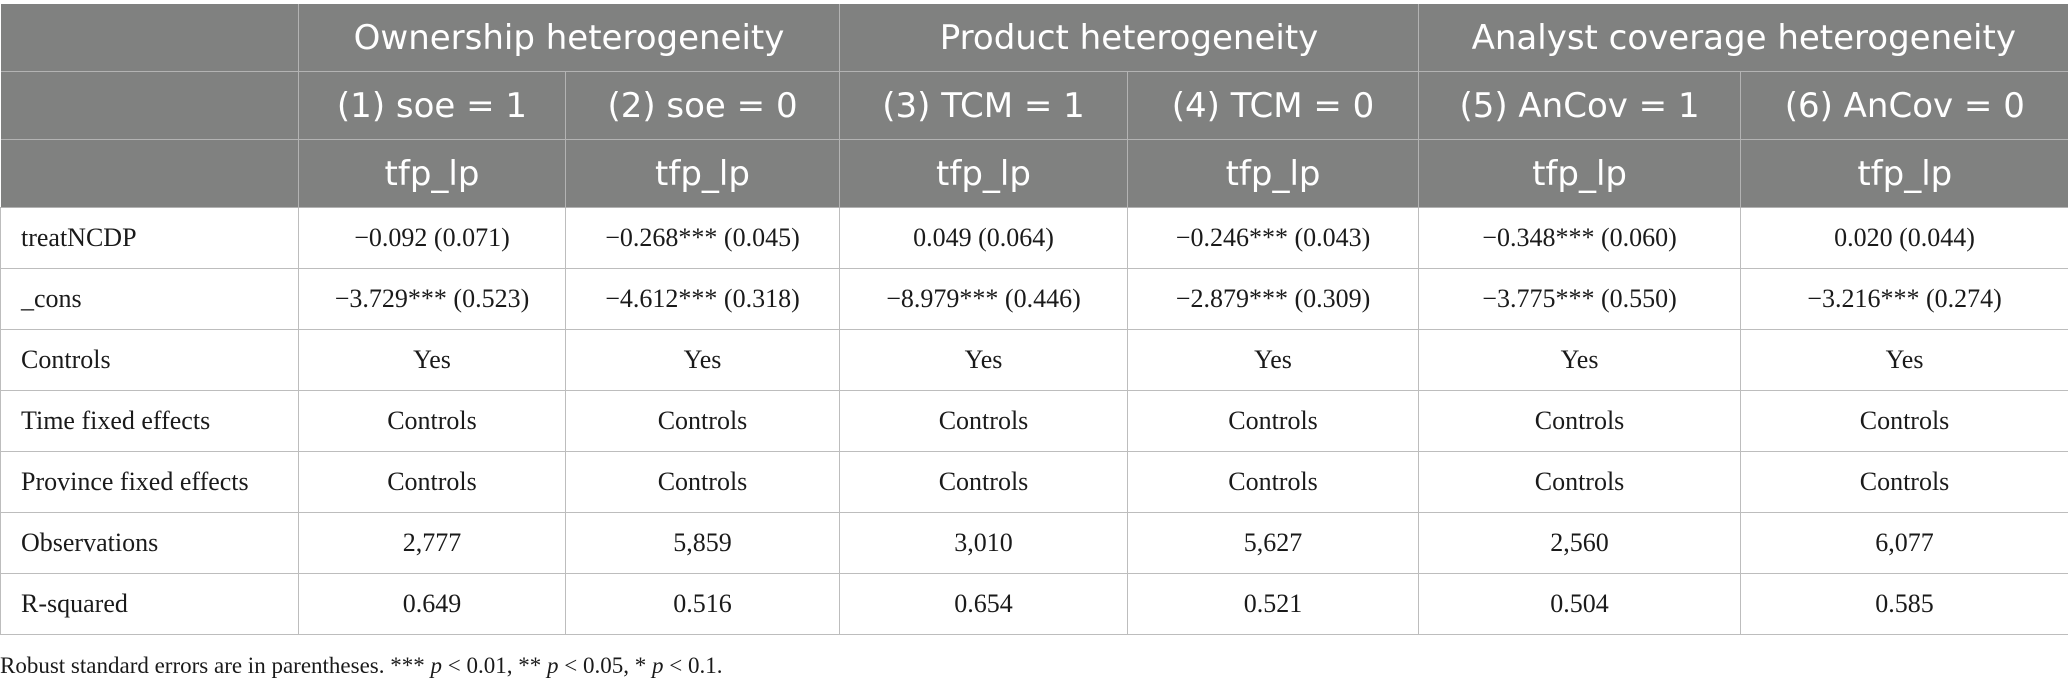 This screenshot has width=2068, height=695. I want to click on row-label: treatNCDP, so click(149, 238).